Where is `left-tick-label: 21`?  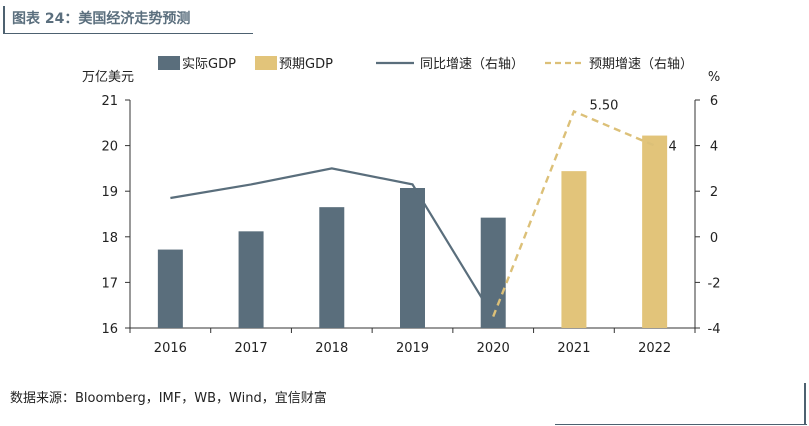 left-tick-label: 21 is located at coordinates (109, 101).